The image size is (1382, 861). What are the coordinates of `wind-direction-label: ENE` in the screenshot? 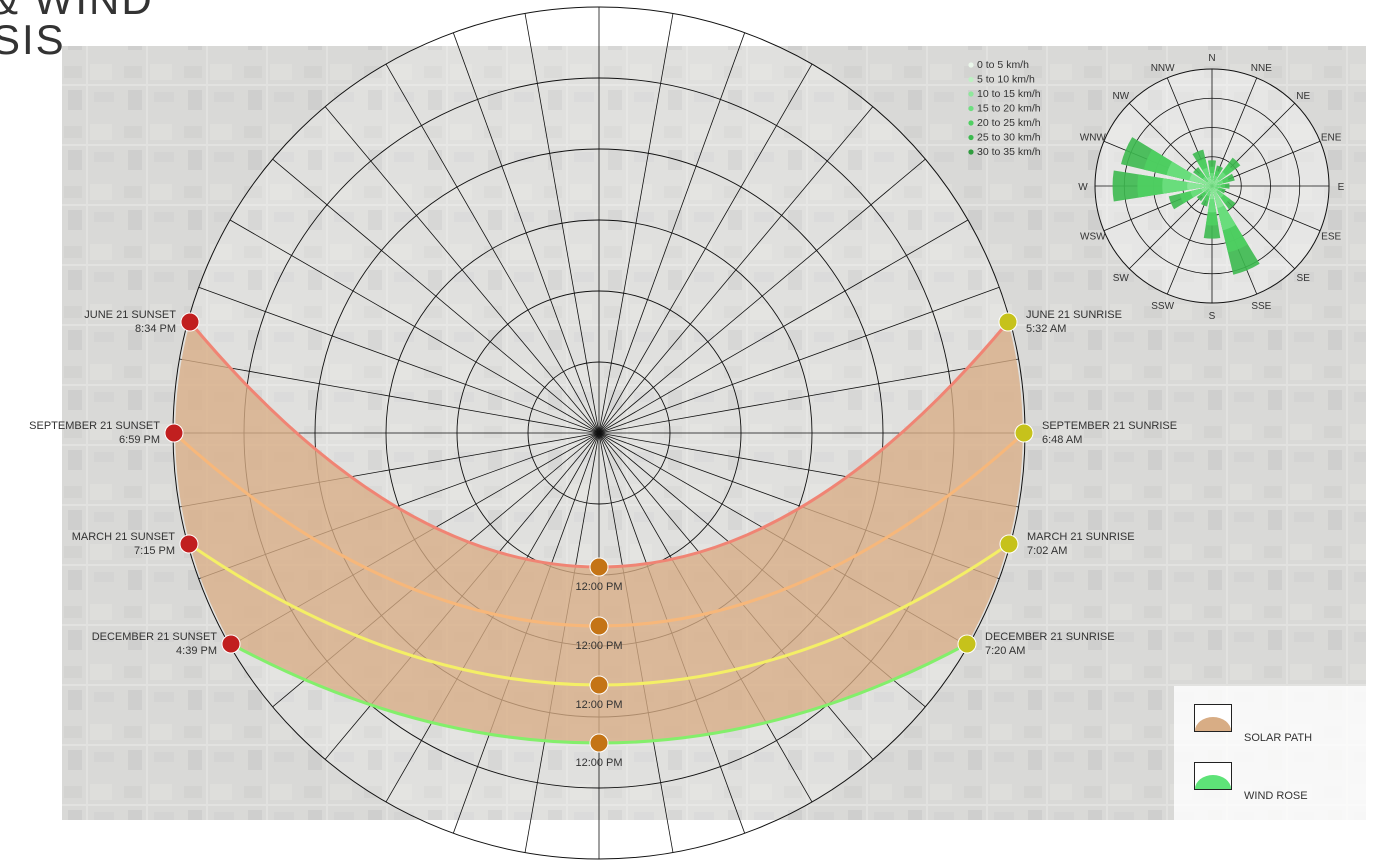 It's located at (1331, 138).